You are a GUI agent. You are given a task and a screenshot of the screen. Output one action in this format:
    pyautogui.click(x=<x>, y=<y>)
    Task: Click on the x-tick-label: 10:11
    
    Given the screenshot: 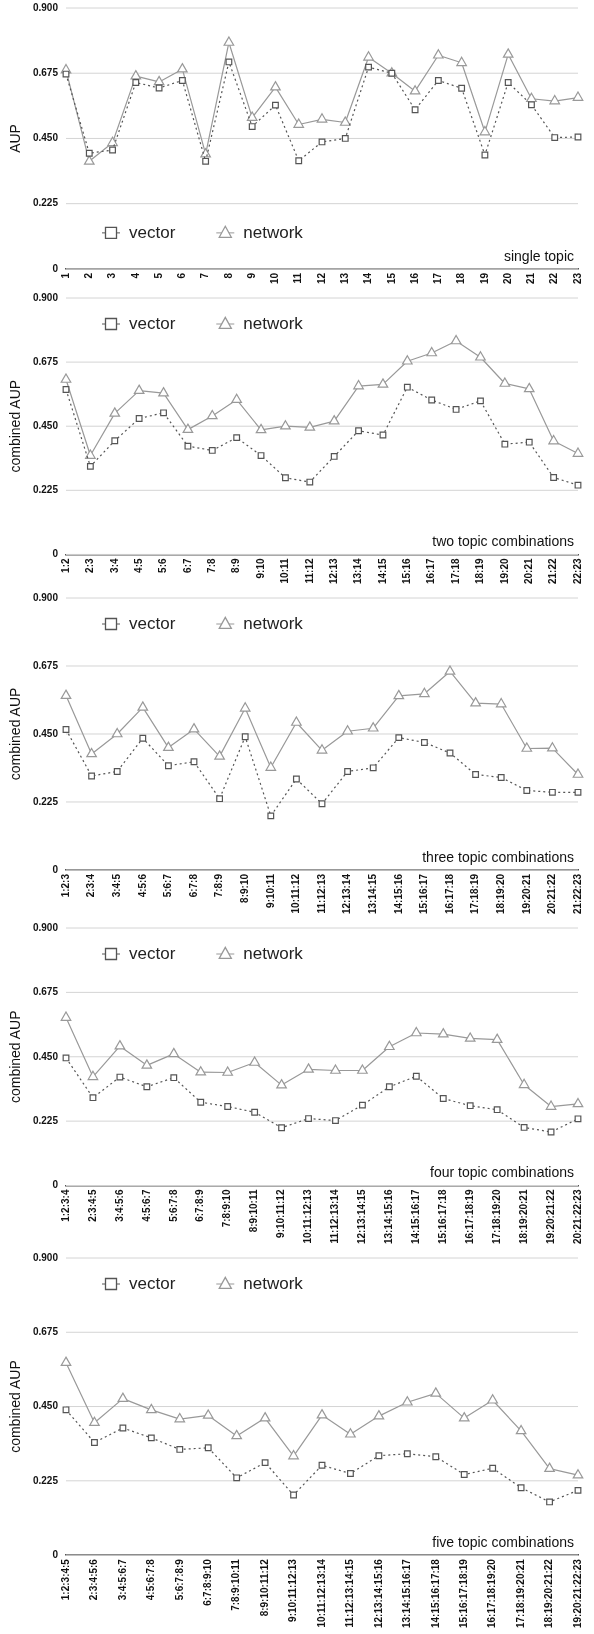 What is the action you would take?
    pyautogui.click(x=285, y=570)
    